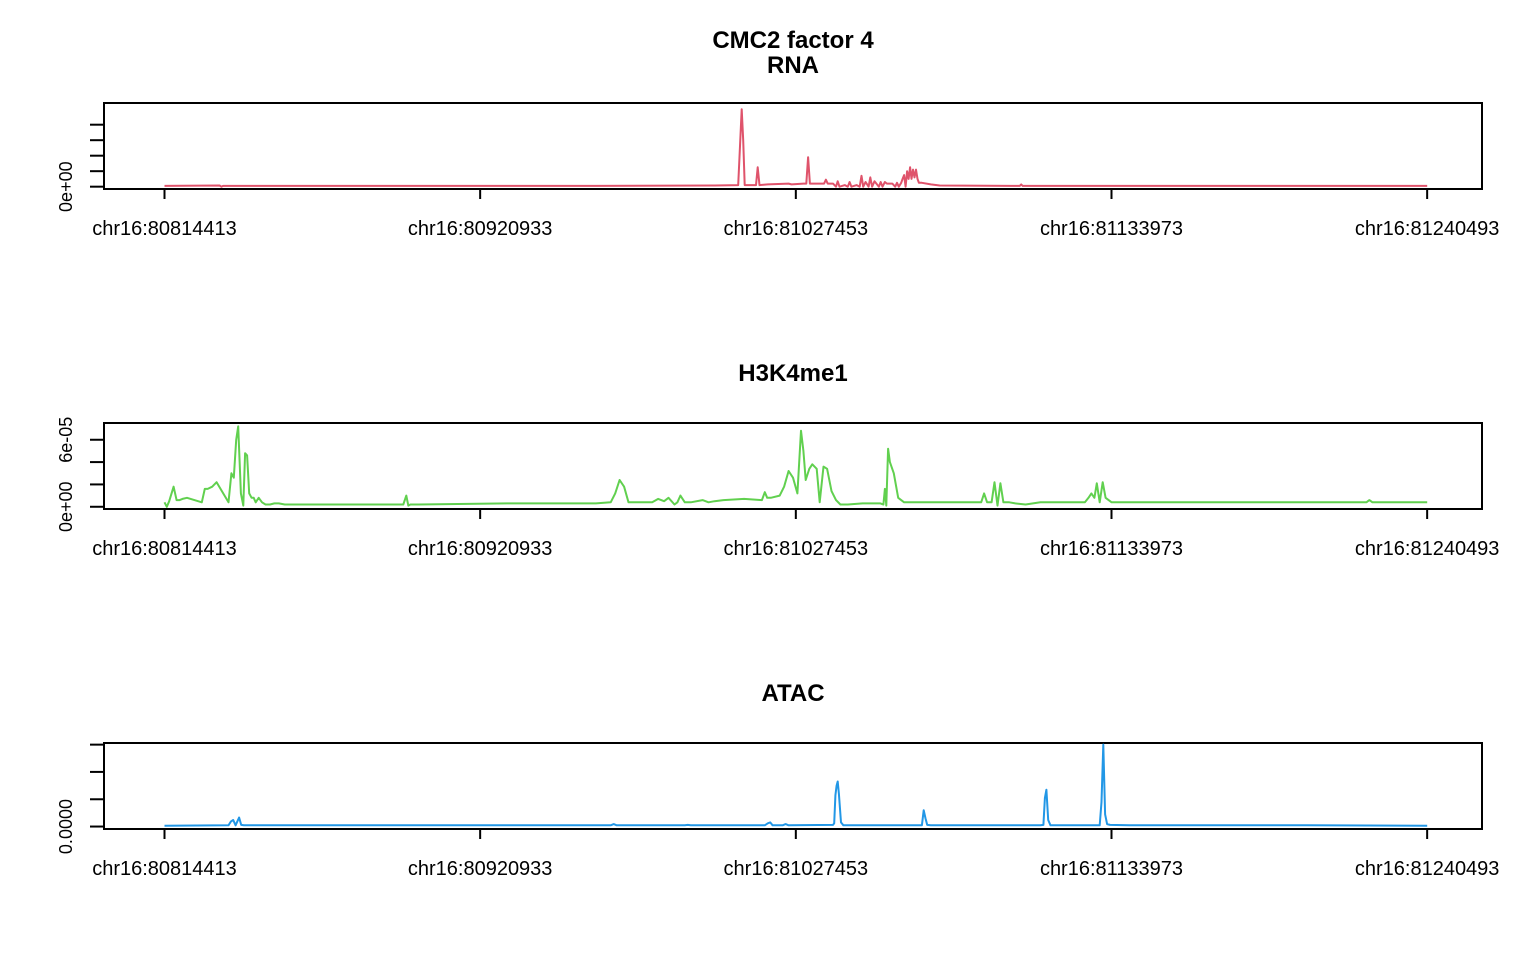 This screenshot has height=960, width=1536. I want to click on y-tick-label: 0.0000, so click(66, 826).